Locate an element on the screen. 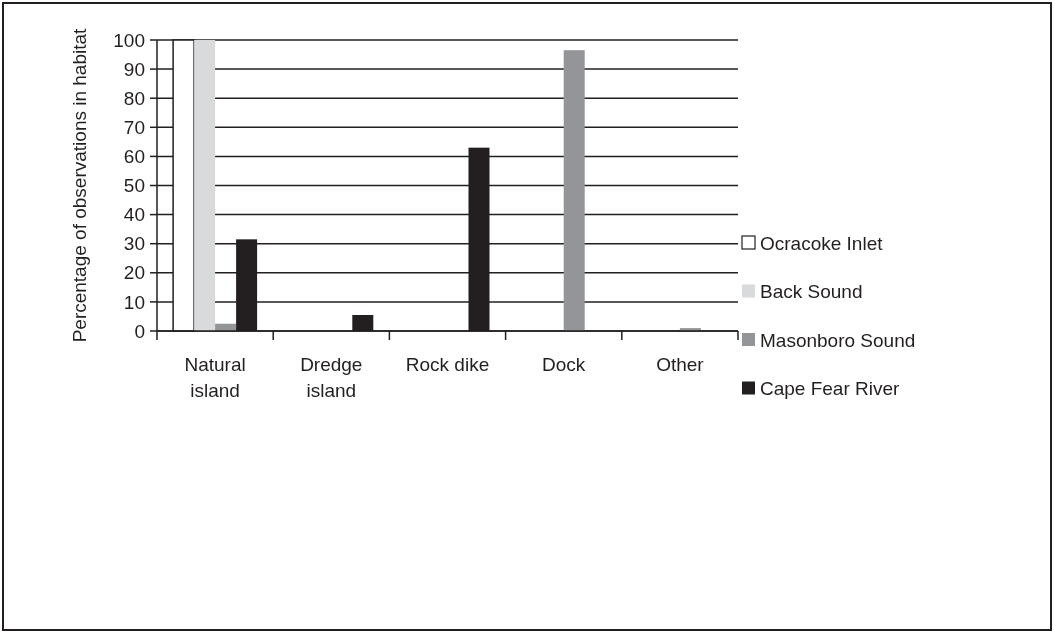  y-axis-title: Percentage of observations in habitat is located at coordinates (79, 185).